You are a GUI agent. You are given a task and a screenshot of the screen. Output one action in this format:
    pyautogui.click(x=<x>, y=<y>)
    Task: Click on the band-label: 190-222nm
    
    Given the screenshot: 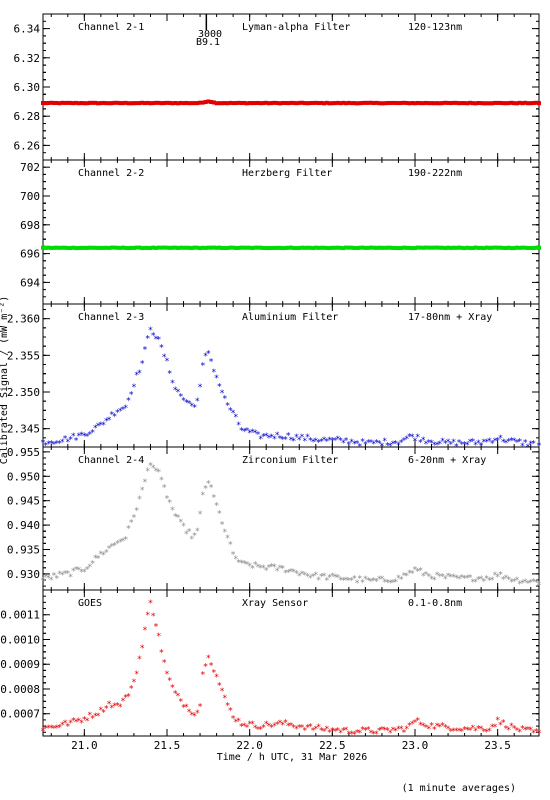 What is the action you would take?
    pyautogui.click(x=435, y=173)
    